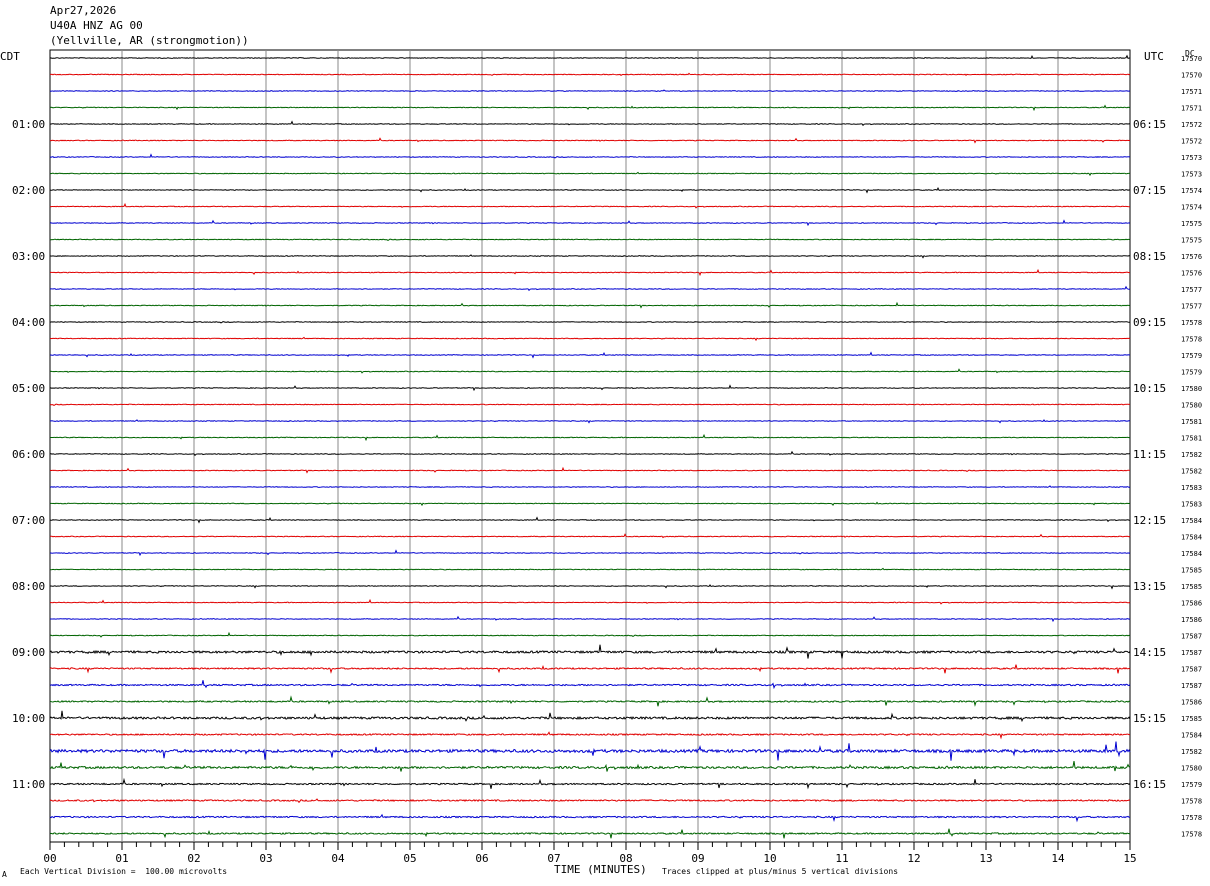 This screenshot has width=1210, height=886. What do you see at coordinates (1191, 274) in the screenshot?
I see `dc-offset-label: 17576` at bounding box center [1191, 274].